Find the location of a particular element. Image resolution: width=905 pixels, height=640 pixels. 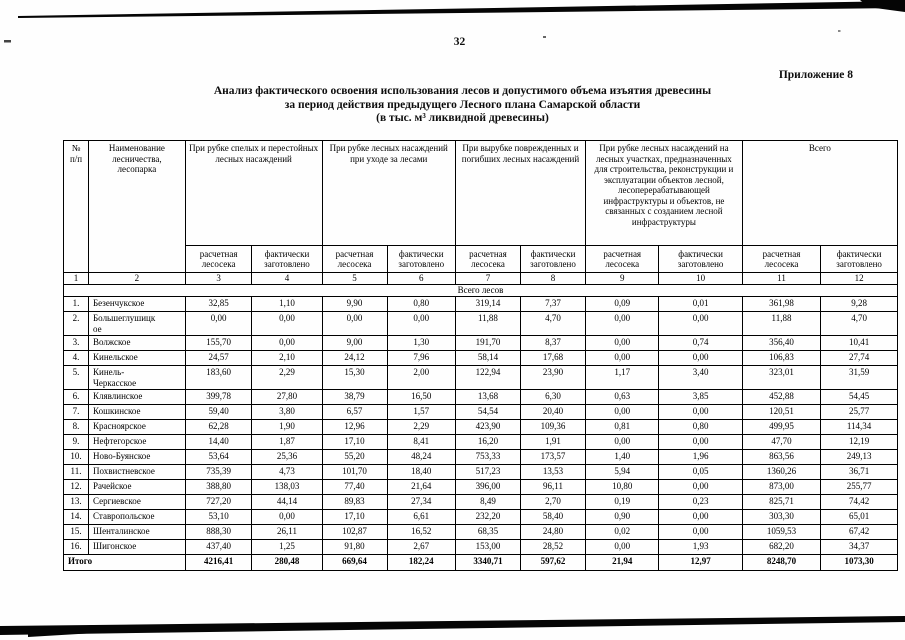

cell-value: 3,80 is located at coordinates (287, 412).